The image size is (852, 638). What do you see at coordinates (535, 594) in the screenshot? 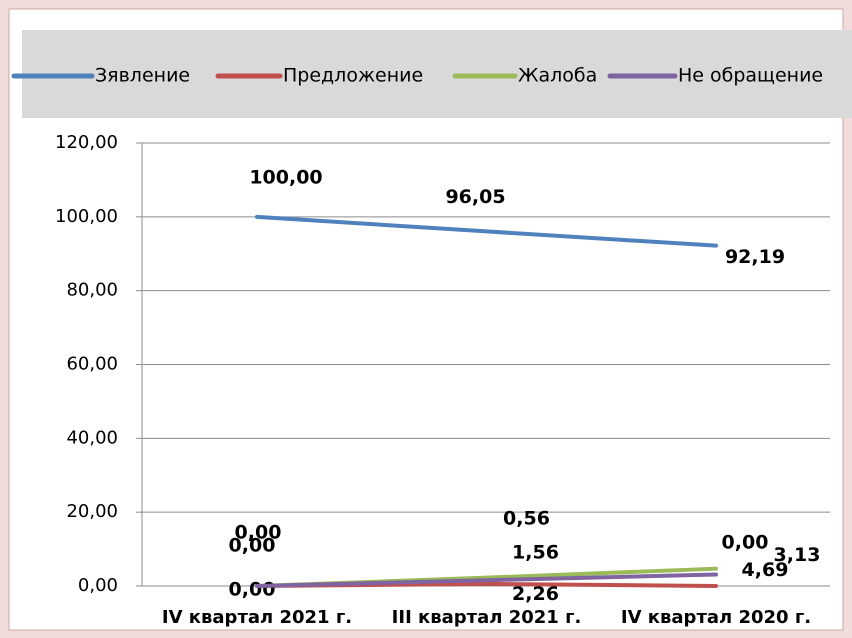
I see `data-label: 2,26` at bounding box center [535, 594].